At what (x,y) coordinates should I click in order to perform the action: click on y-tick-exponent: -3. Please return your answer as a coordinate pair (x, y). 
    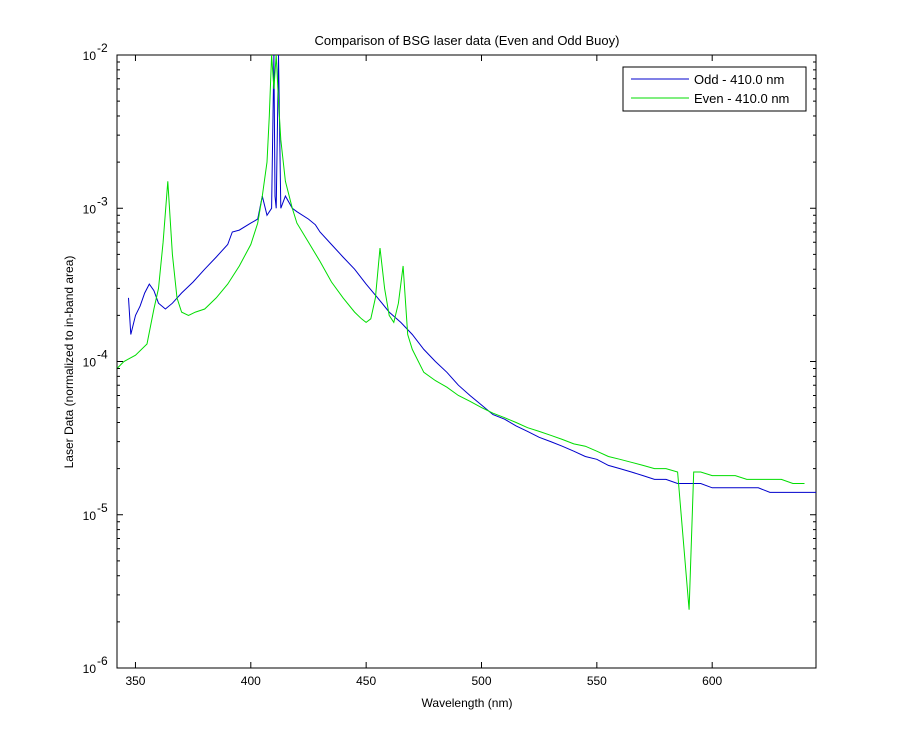
    Looking at the image, I should click on (102, 201).